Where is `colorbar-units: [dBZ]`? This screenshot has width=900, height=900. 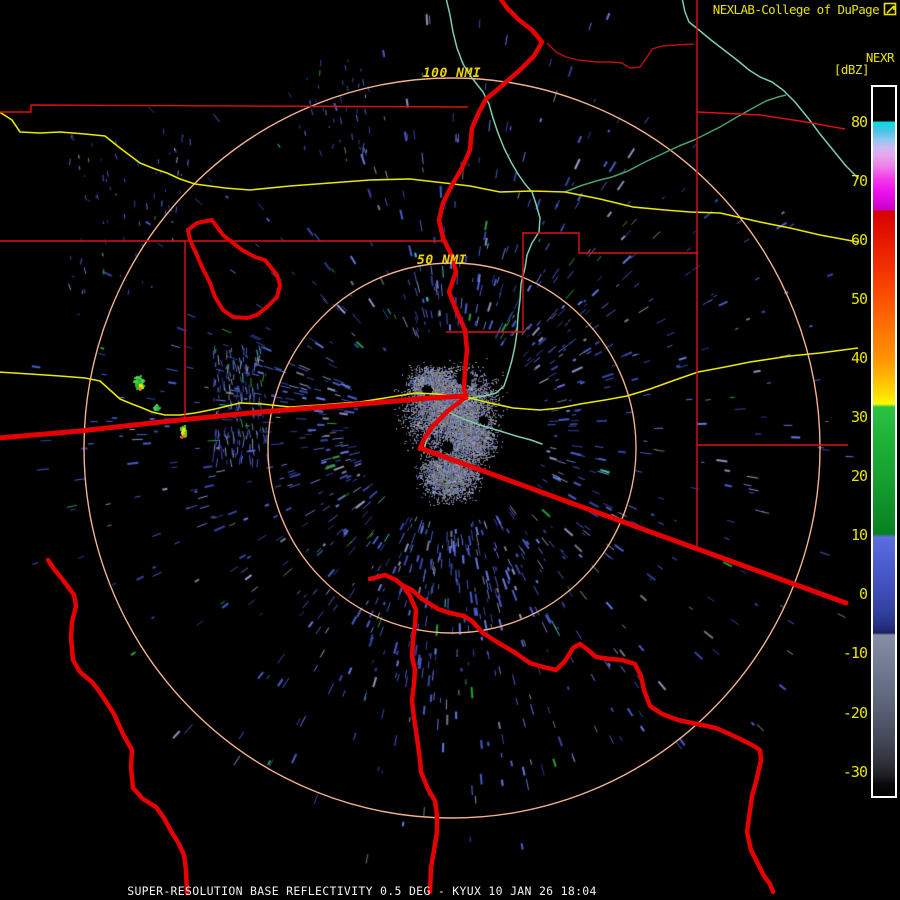 colorbar-units: [dBZ] is located at coordinates (851, 69).